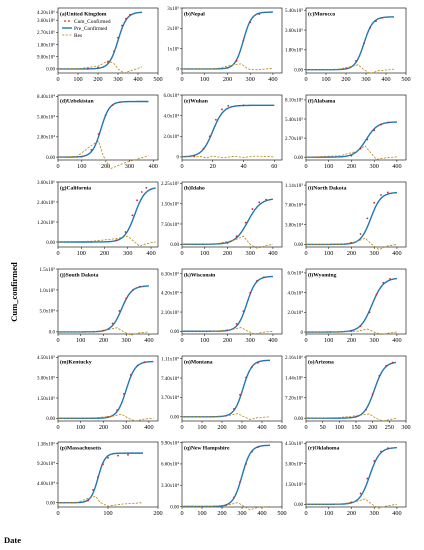  Describe the element at coordinates (294, 399) in the screenshot. I see `y-tick-label: 7.20x10⁵` at that location.